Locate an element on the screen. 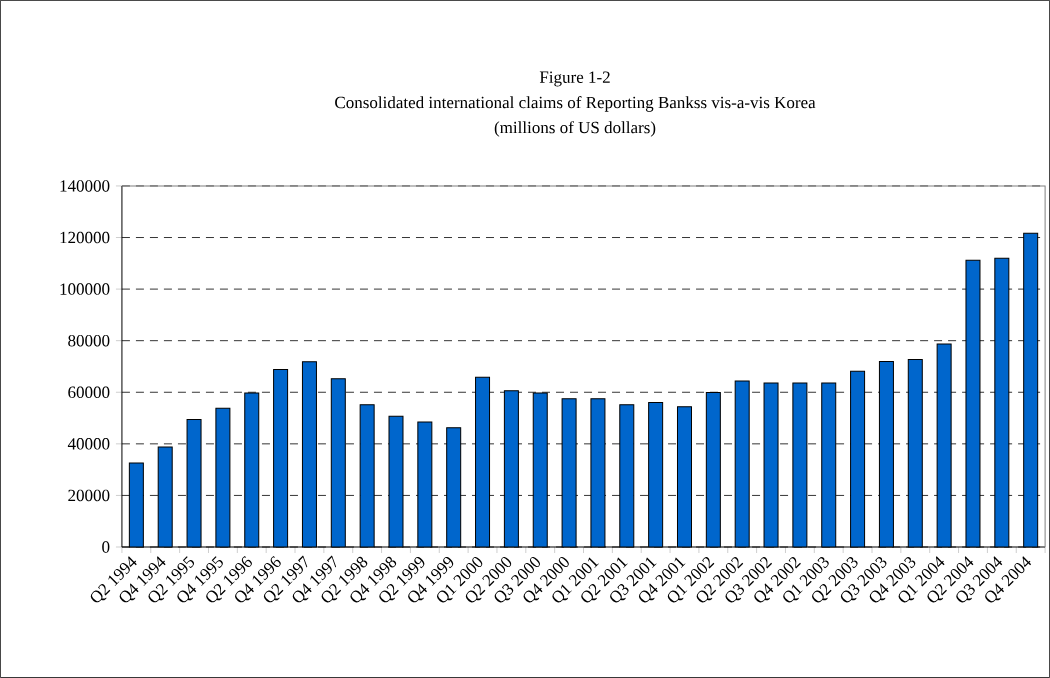  text: (millions of US dollars) is located at coordinates (575, 129).